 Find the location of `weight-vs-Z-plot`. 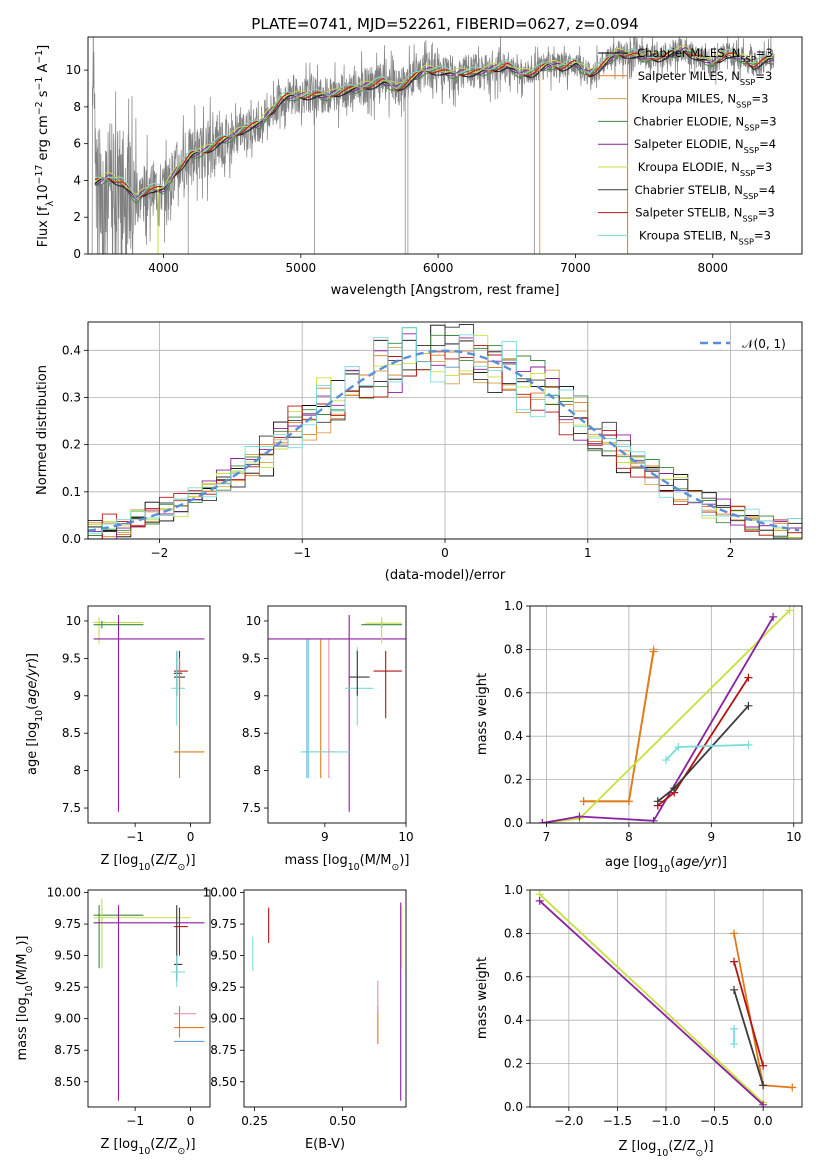

weight-vs-Z-plot is located at coordinates (666, 998).